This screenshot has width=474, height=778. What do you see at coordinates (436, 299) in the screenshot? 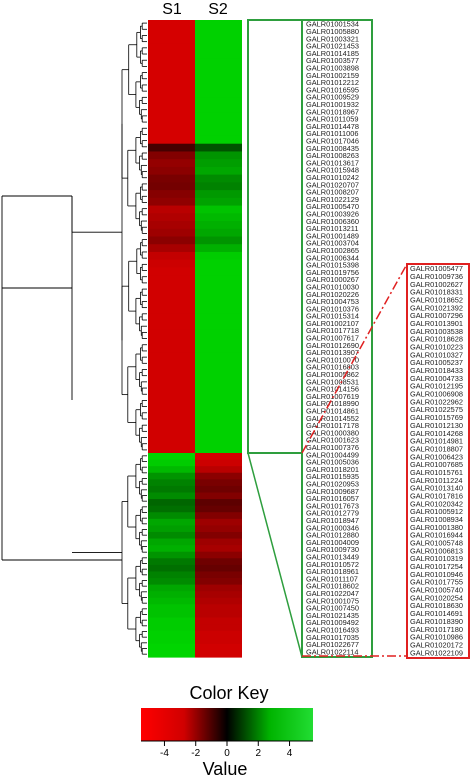
I see `gene-label: GALR01018652` at bounding box center [436, 299].